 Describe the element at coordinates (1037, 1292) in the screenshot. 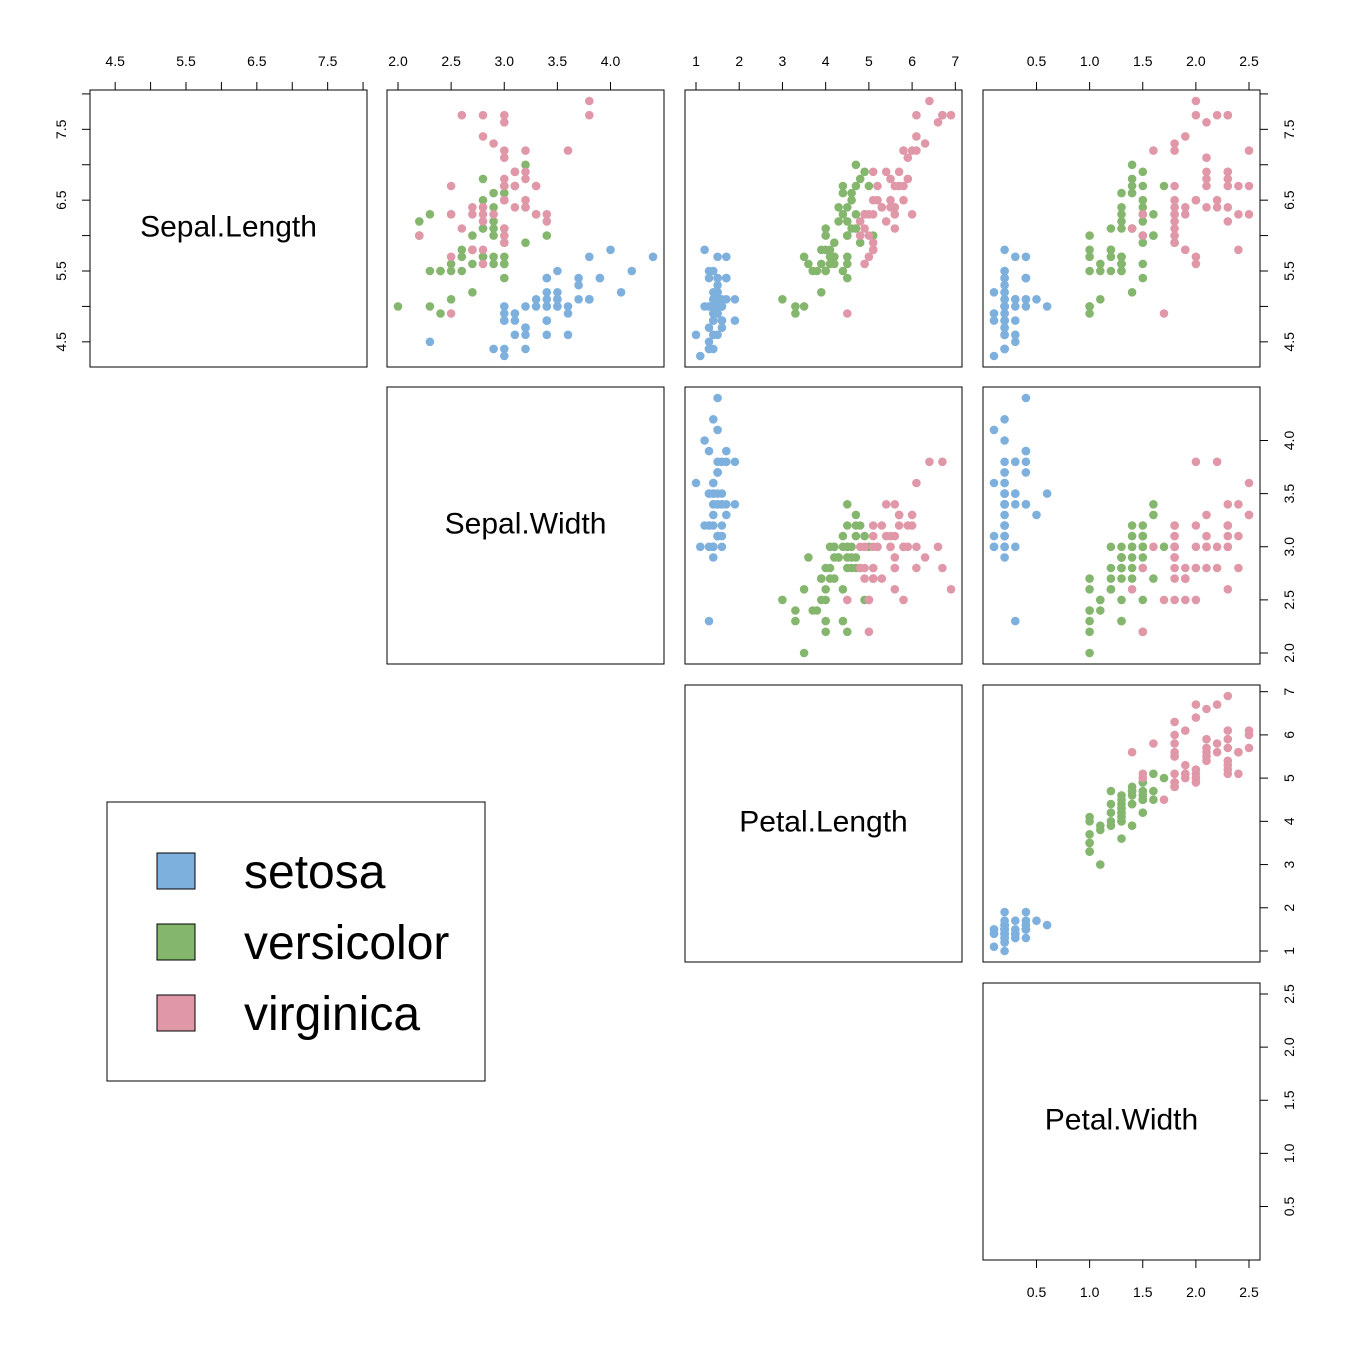

I see `tick-label-petal-width-bottom: 0.5` at that location.